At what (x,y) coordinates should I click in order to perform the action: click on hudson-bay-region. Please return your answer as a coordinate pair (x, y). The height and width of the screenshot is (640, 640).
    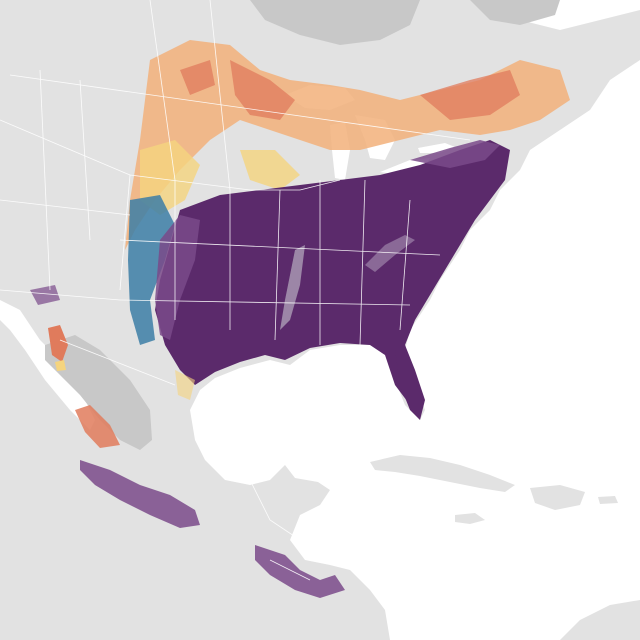
    Looking at the image, I should click on (335, 22).